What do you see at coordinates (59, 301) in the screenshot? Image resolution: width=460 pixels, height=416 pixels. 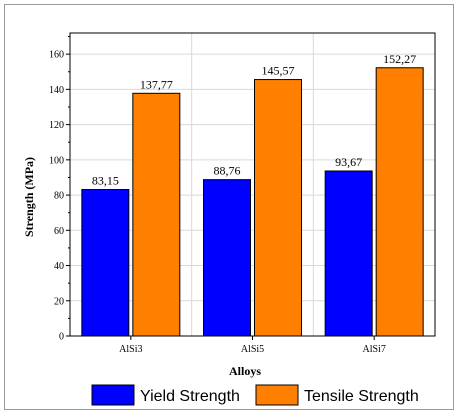 I see `y-tick-label: 20` at bounding box center [59, 301].